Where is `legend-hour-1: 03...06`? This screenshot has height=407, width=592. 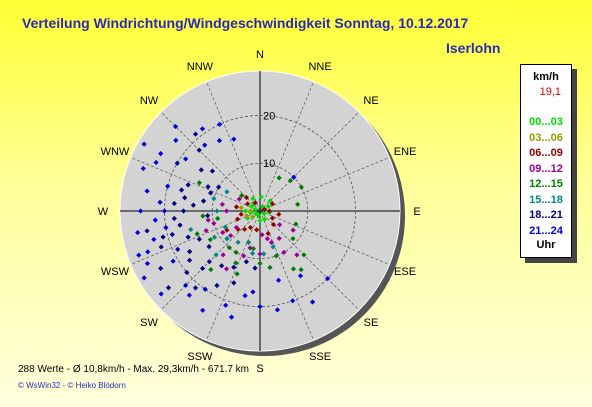 legend-hour-1: 03...06 is located at coordinates (546, 137).